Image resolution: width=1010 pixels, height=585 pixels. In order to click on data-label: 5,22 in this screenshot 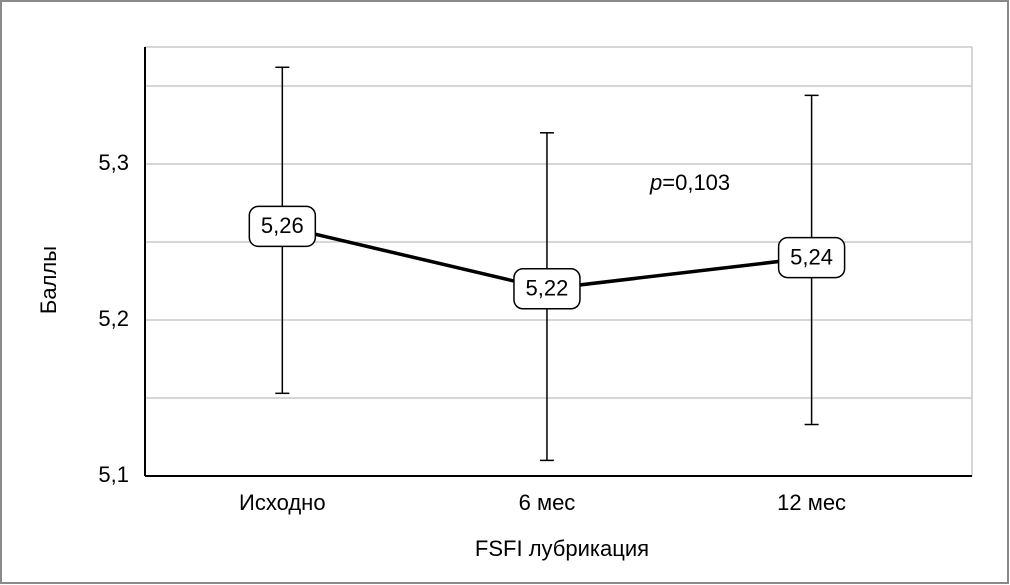, I will do `click(547, 288)`.